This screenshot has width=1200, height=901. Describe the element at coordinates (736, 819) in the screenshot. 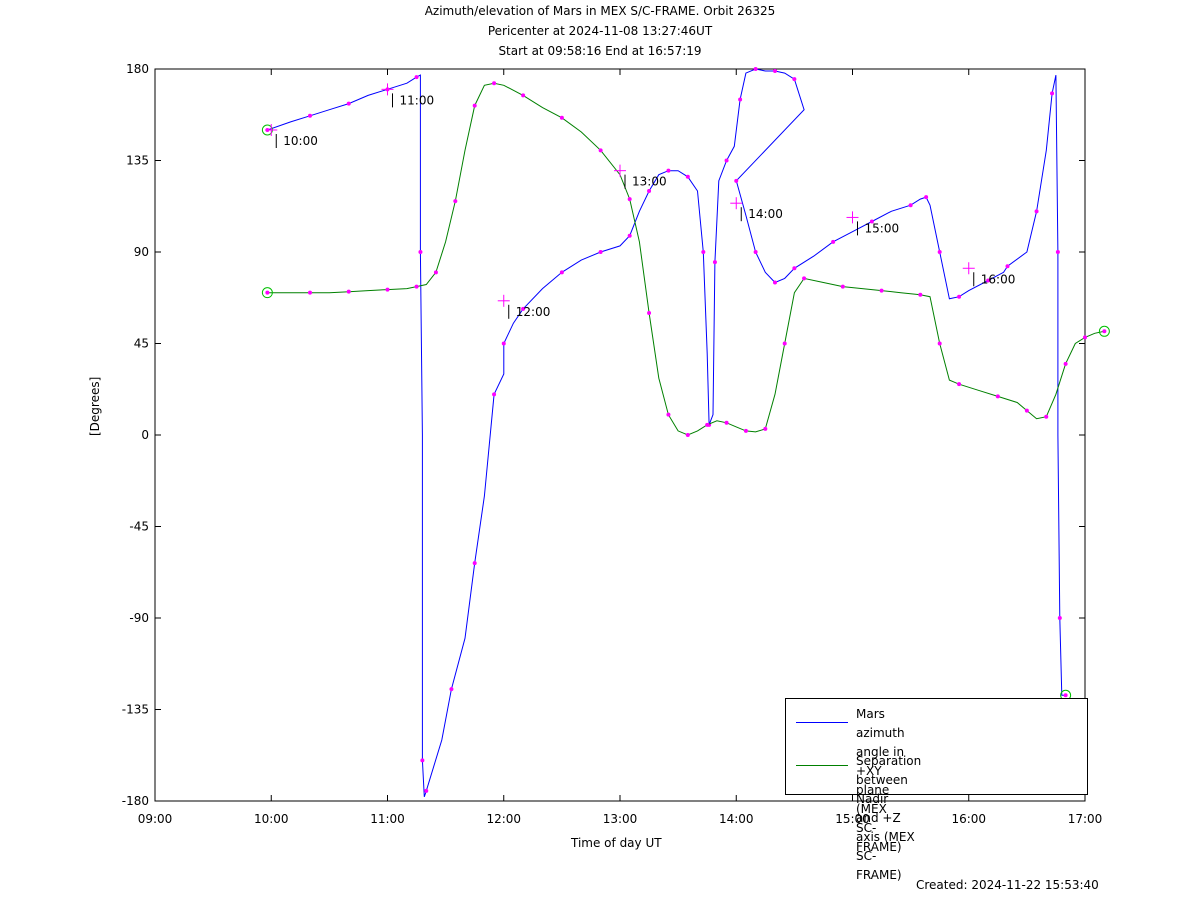

I see `x-tick-label: 14:00` at that location.